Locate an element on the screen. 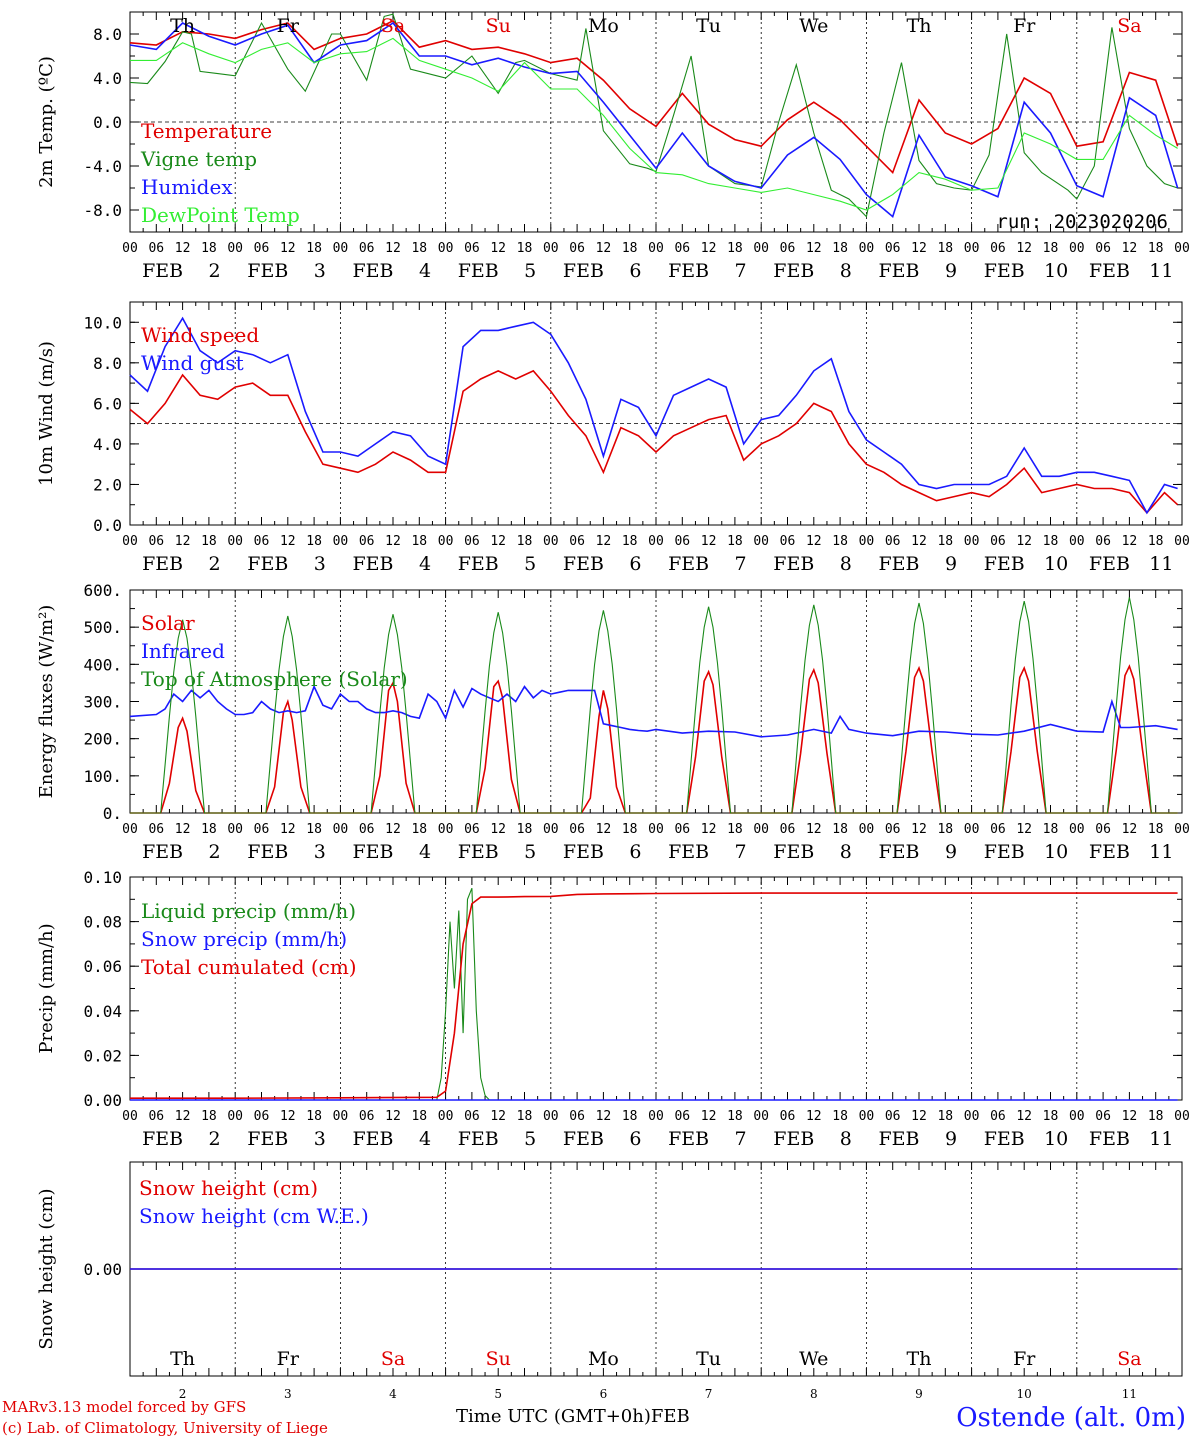 Image resolution: width=1194 pixels, height=1440 pixels. y-tick-label: 200. is located at coordinates (102, 739).